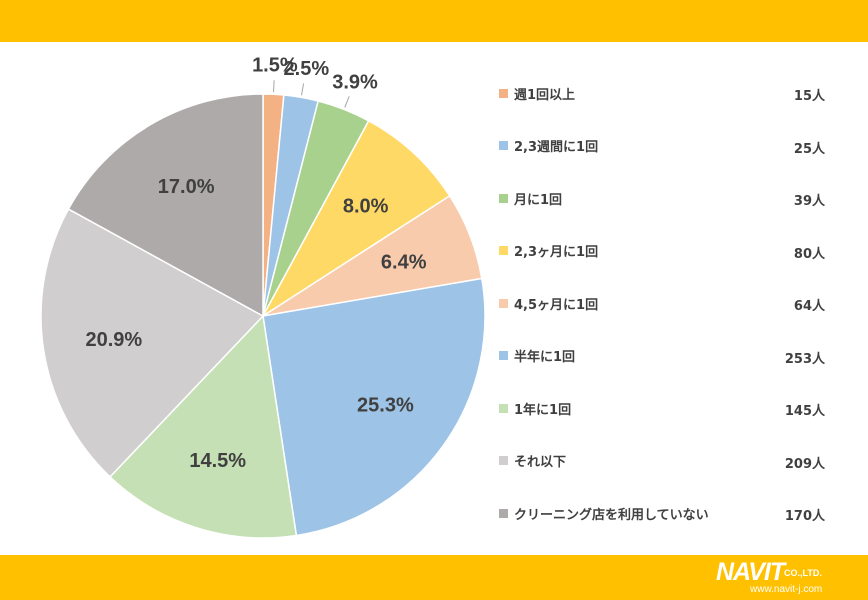 Image resolution: width=868 pixels, height=600 pixels. Describe the element at coordinates (803, 573) in the screenshot. I see `logo-company-suffix: CO.,LTD.` at that location.